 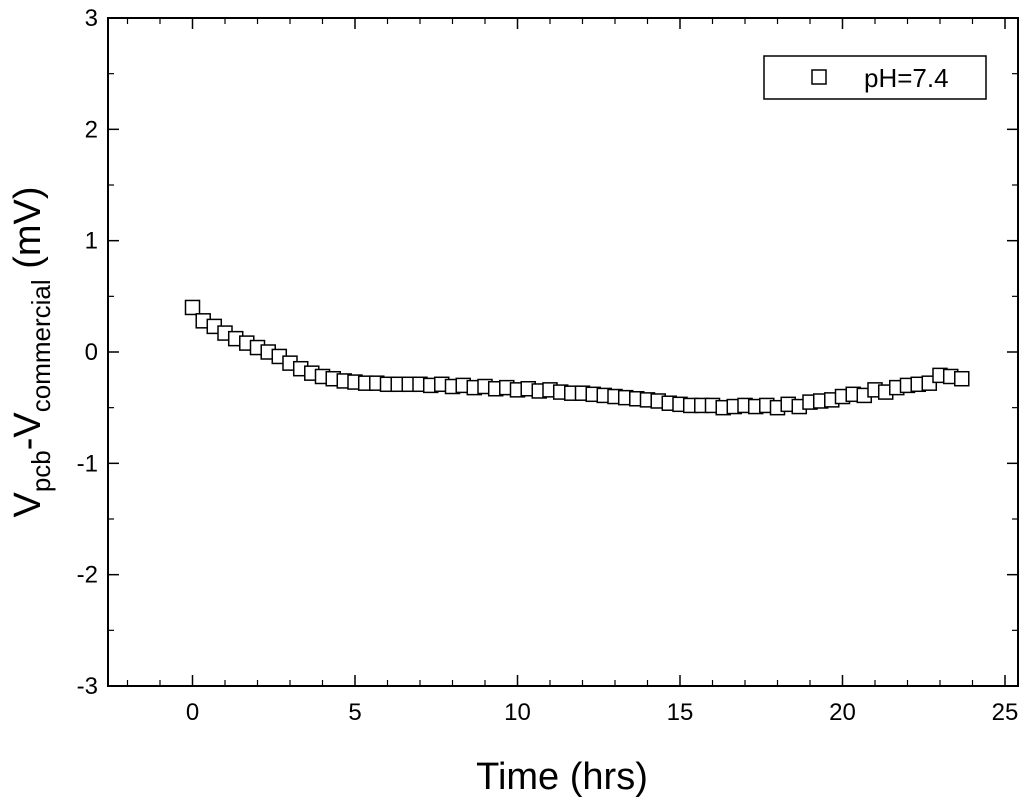 What do you see at coordinates (91, 18) in the screenshot?
I see `y-tick-label: 3` at bounding box center [91, 18].